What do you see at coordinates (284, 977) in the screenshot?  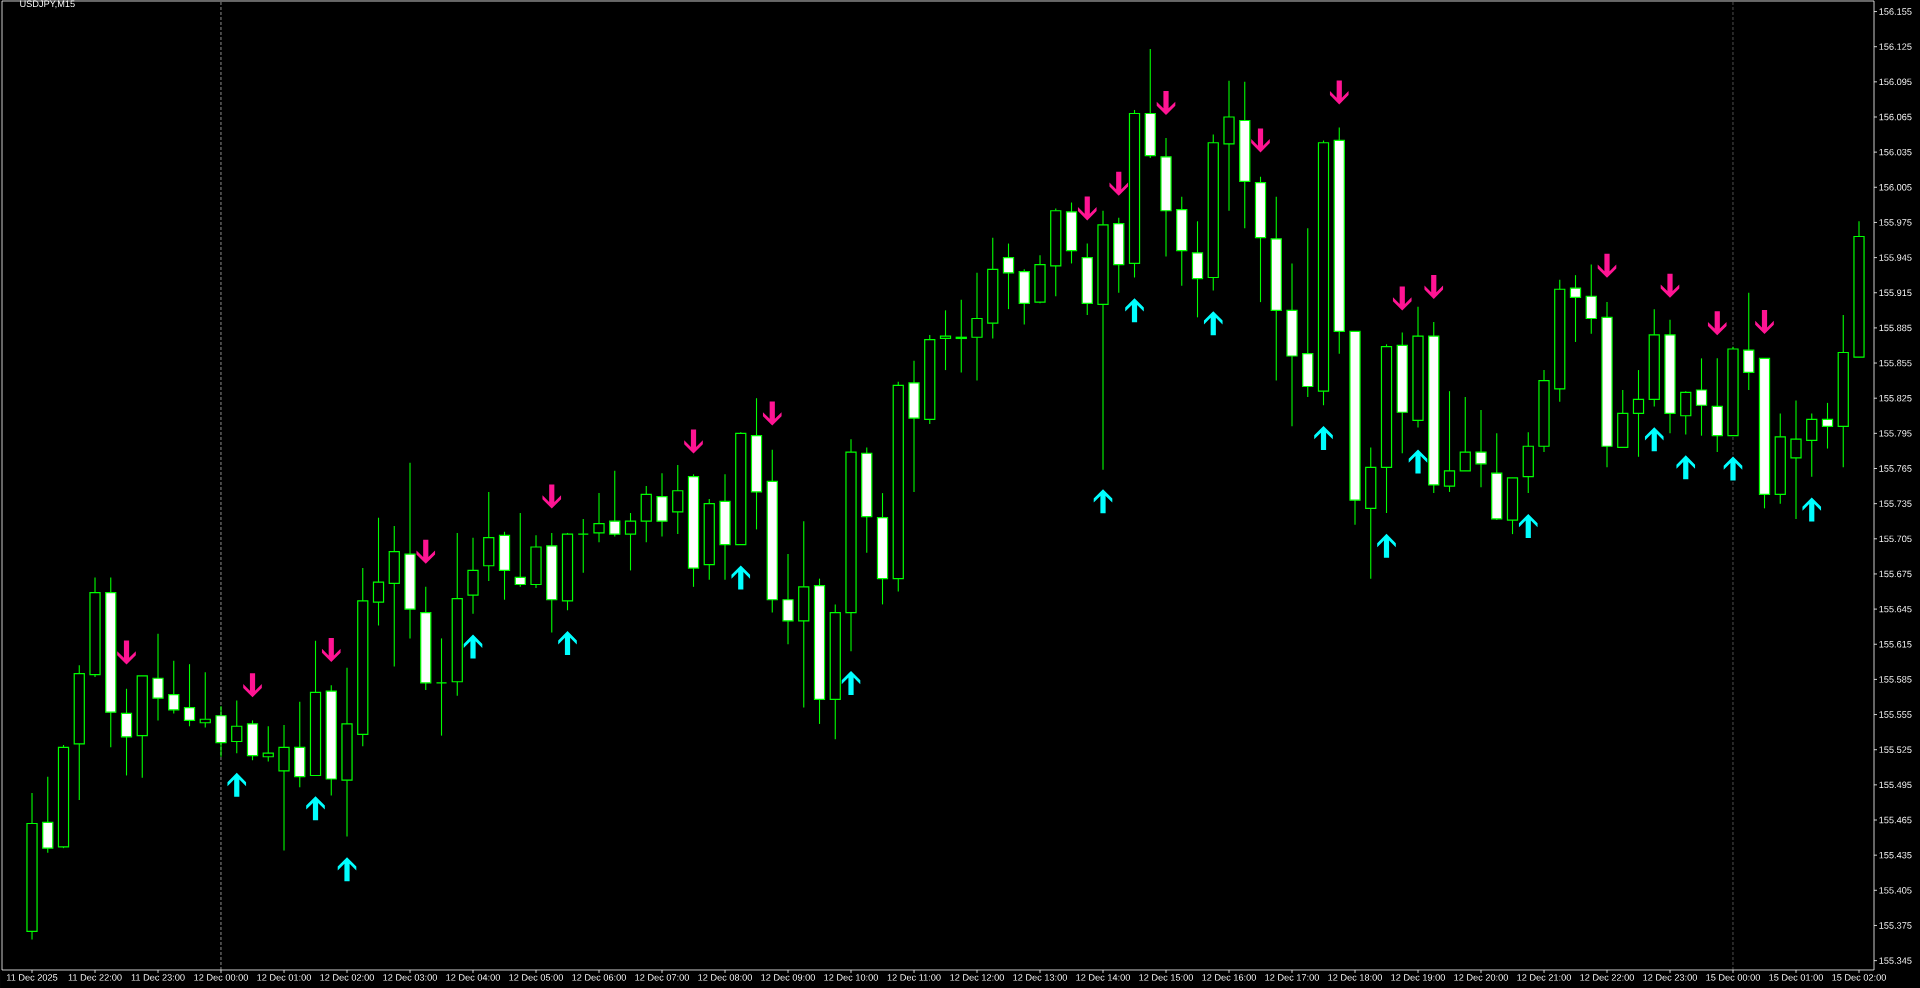 I see `x-tick-label: 12 Dec 01:00` at bounding box center [284, 977].